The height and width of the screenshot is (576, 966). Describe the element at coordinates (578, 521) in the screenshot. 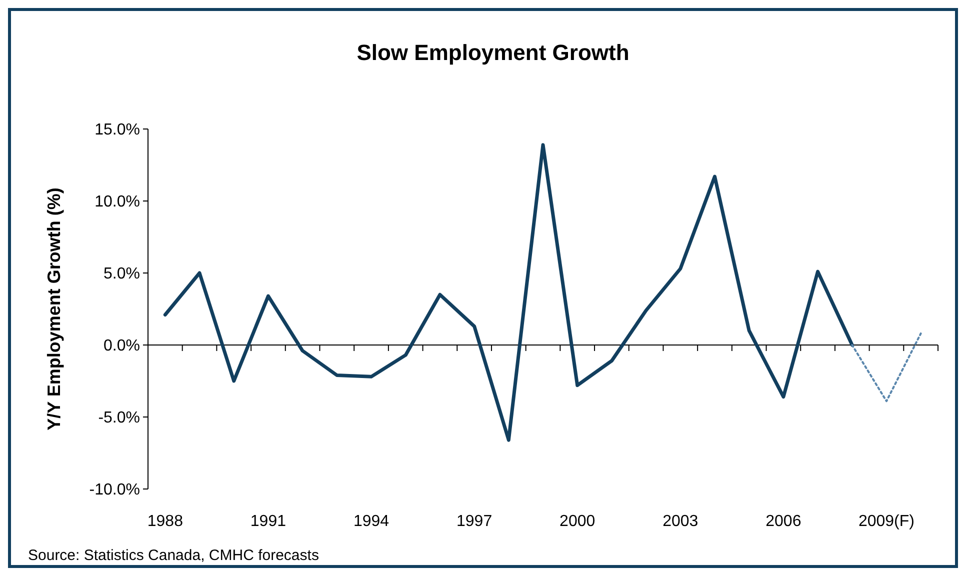

I see `x-tick-label: 2000` at that location.